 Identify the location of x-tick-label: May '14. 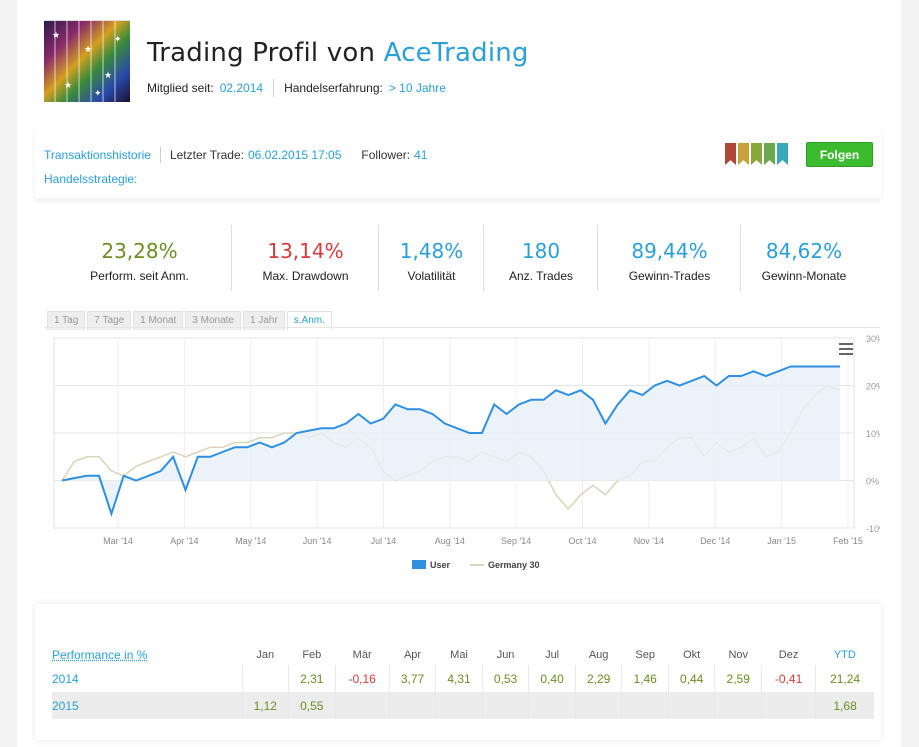
(250, 541).